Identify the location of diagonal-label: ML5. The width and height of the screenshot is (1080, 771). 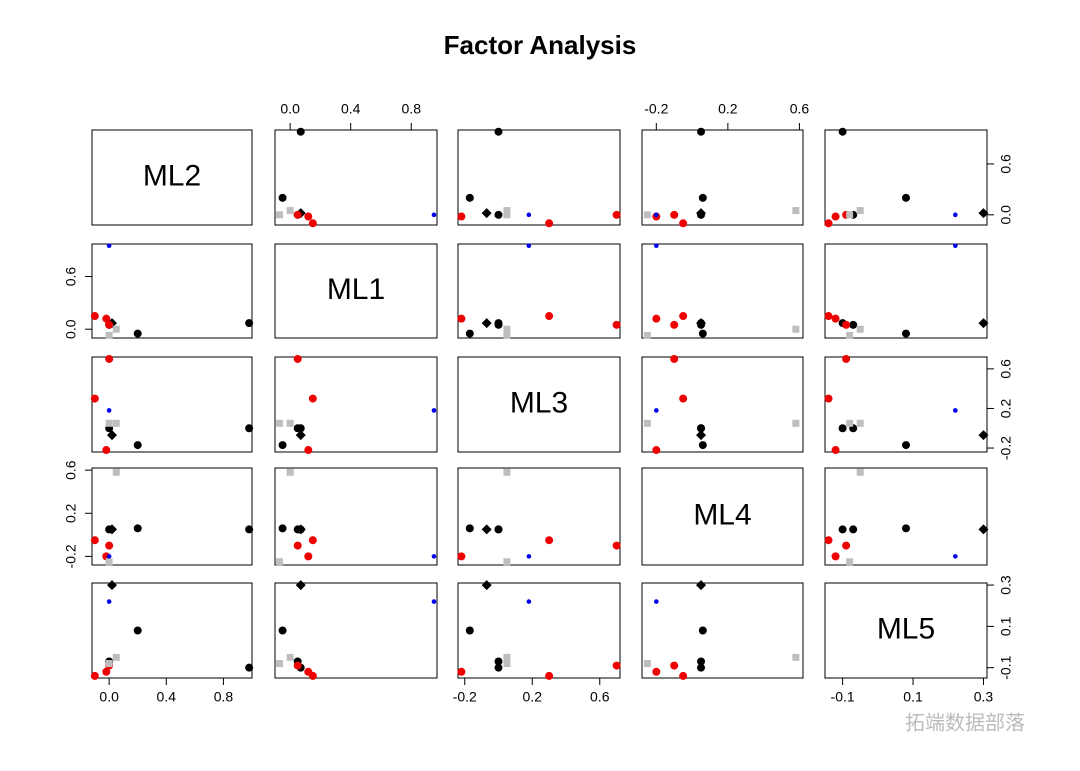
(906, 628).